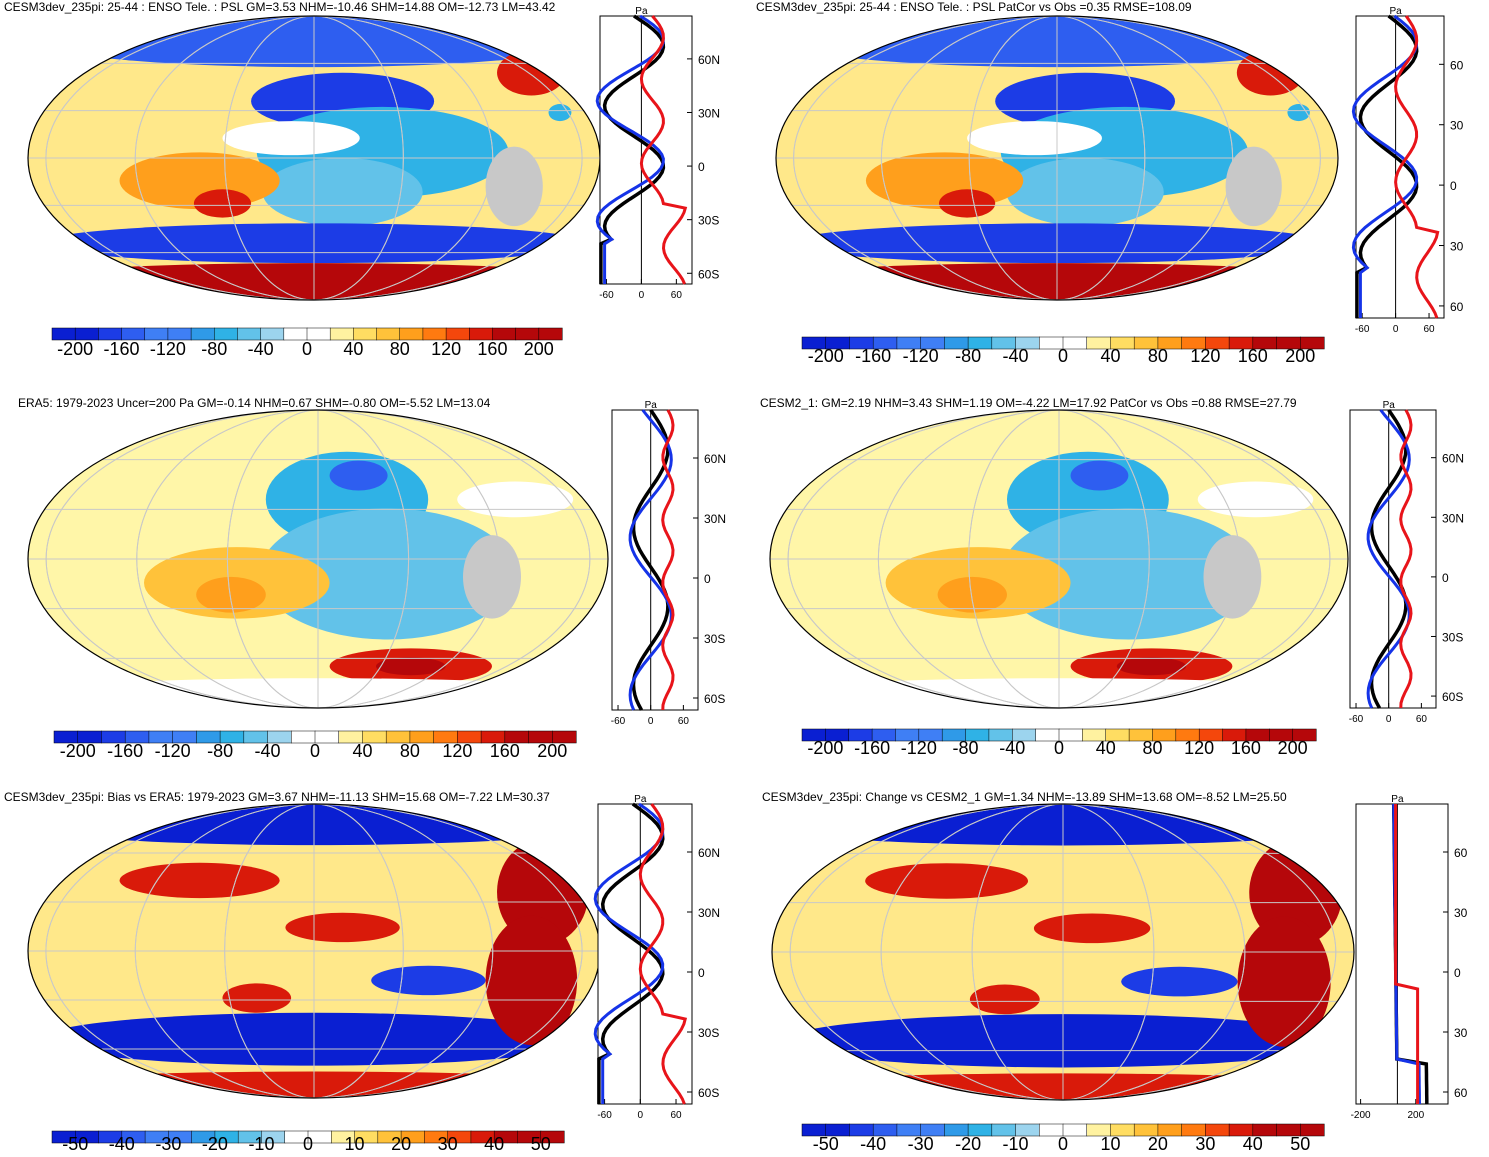 This screenshot has width=1489, height=1157. What do you see at coordinates (968, 1144) in the screenshot?
I see `colorbar-tick-label: -20` at bounding box center [968, 1144].